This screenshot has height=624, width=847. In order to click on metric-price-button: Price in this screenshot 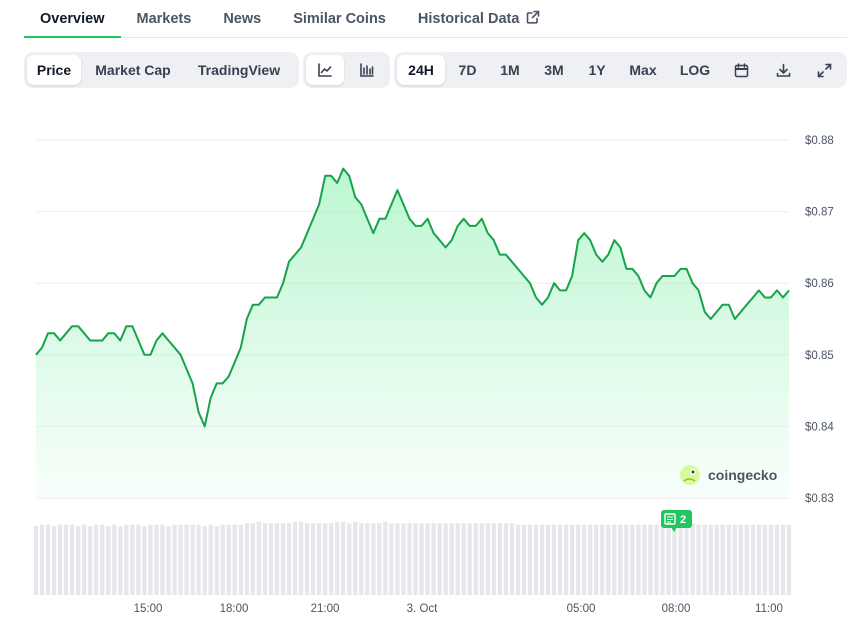, I will do `click(54, 70)`.